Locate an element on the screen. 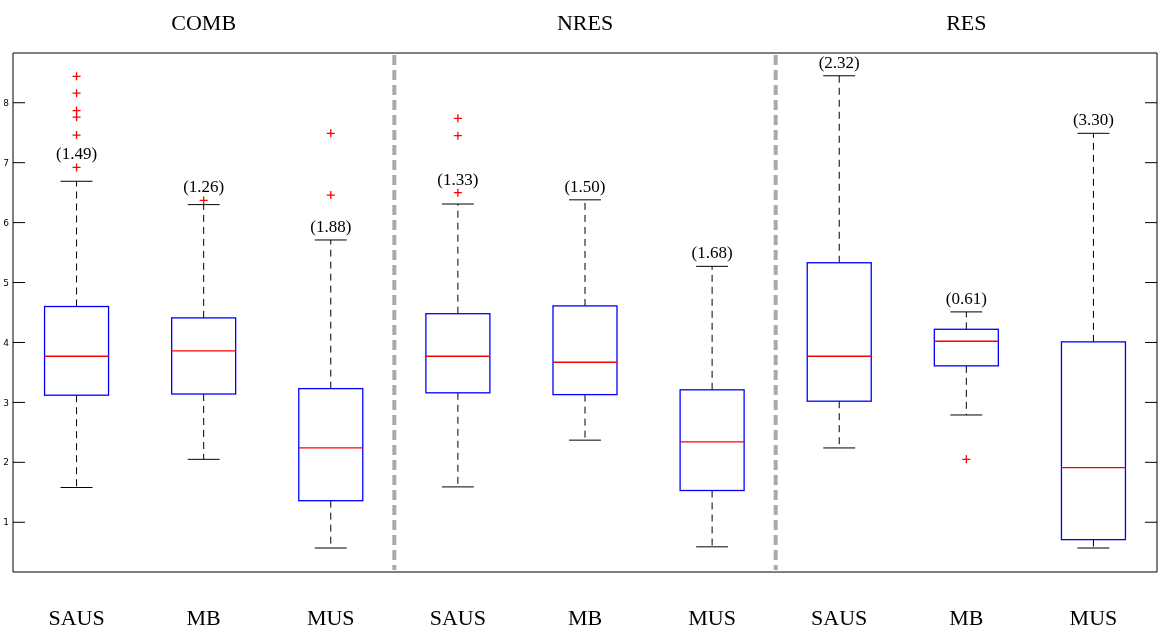  annotation: (1.50) is located at coordinates (585, 186).